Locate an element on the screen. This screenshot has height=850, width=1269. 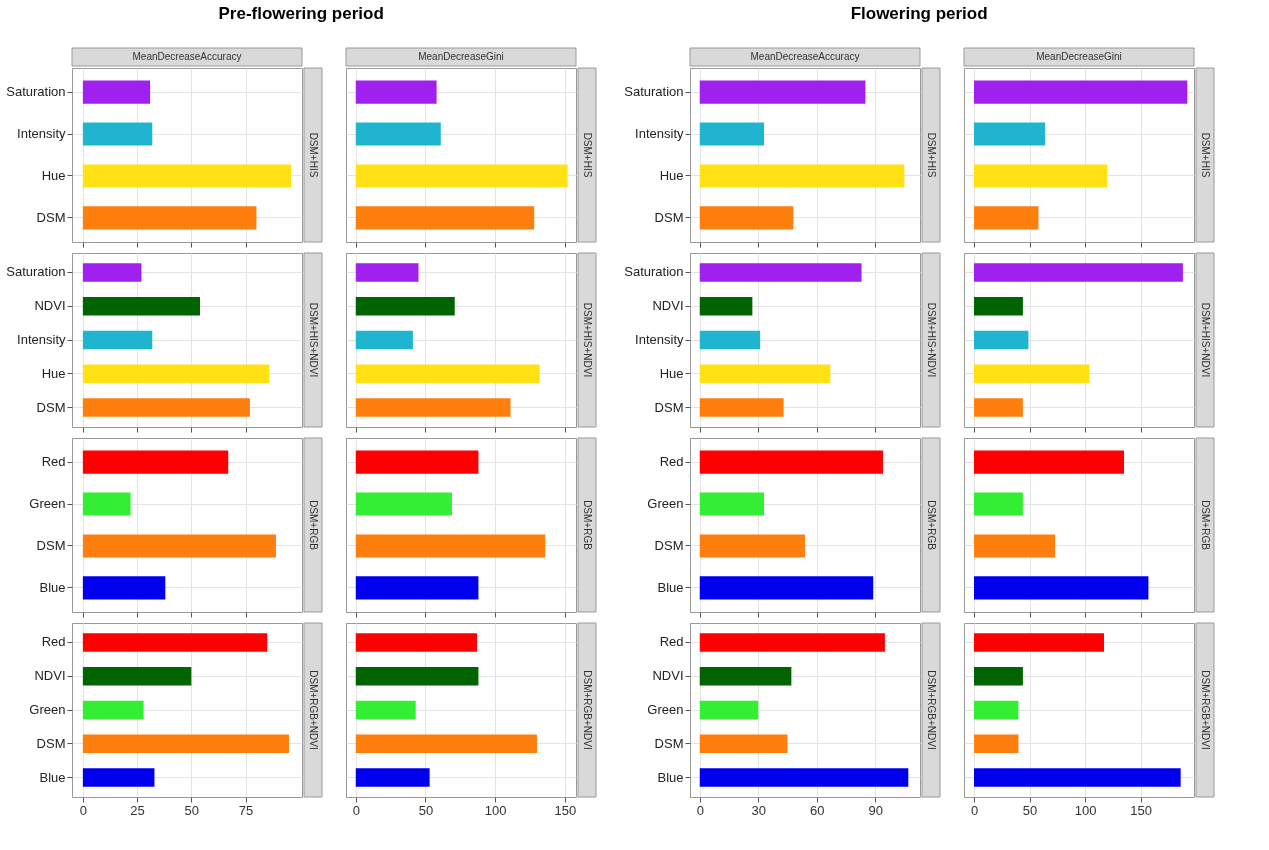
chart-title: Flowering period is located at coordinates (919, 13).